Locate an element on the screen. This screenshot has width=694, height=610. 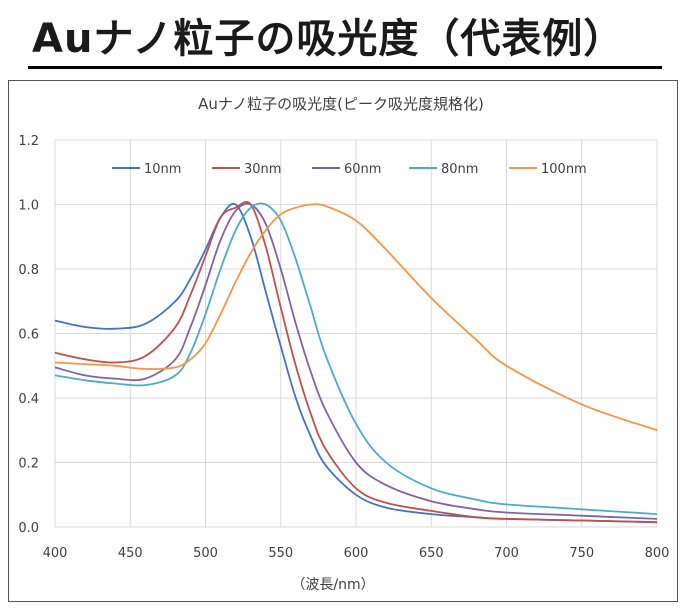
y-tick-labels: 0.0 0.2 0.4 0.6 0.8 1.0 1.2 is located at coordinates (28, 335).